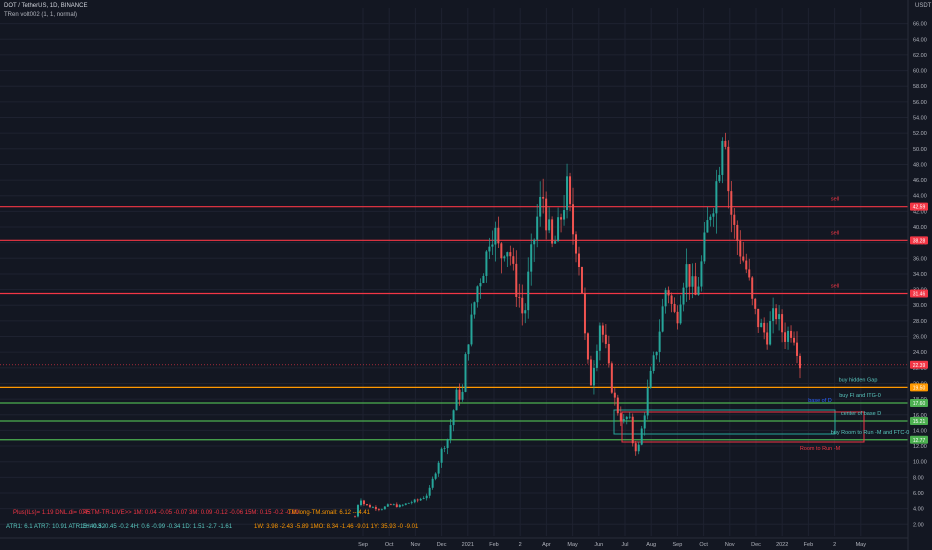  What do you see at coordinates (920, 119) in the screenshot?
I see `y-tick-label: 54.00` at bounding box center [920, 119].